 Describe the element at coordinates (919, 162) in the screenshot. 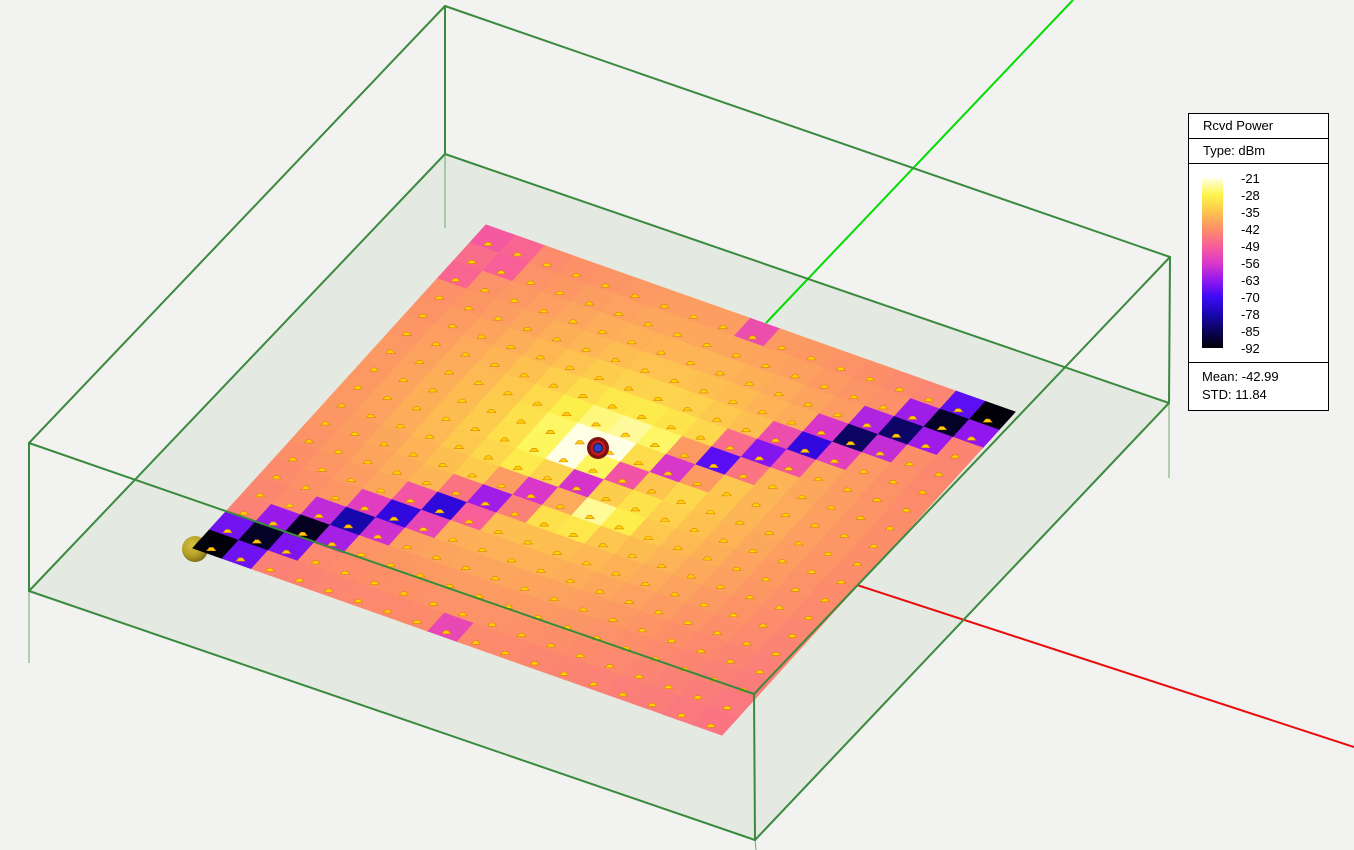

I see `y-axis-line` at that location.